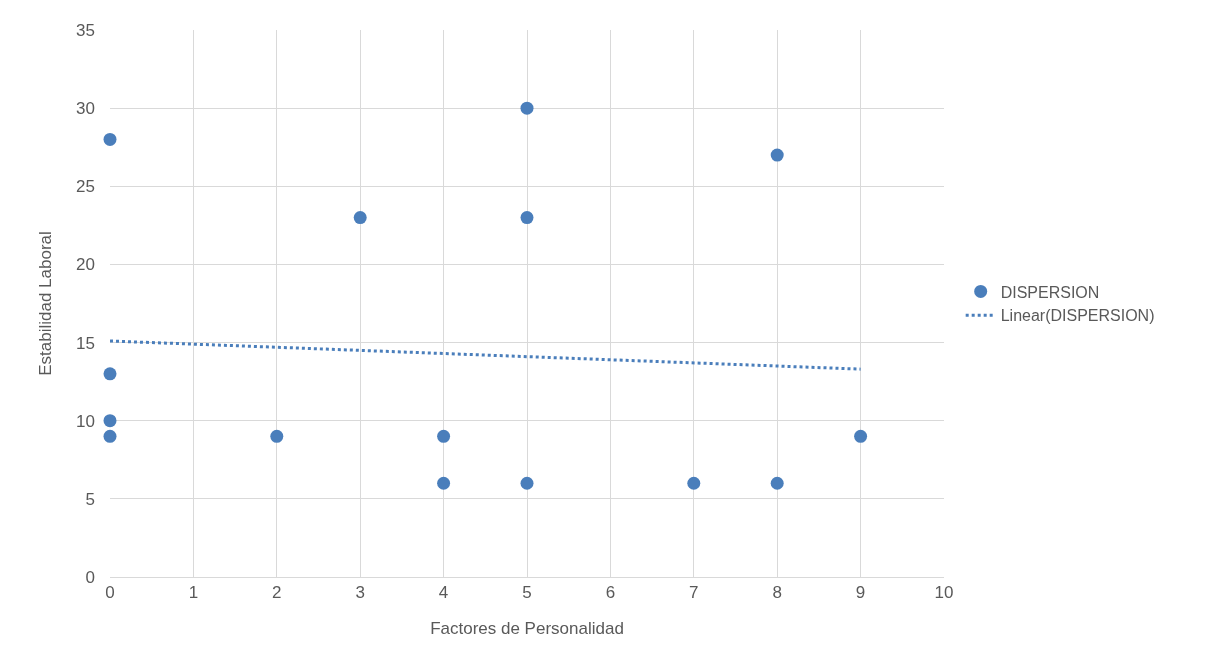 This screenshot has height=647, width=1214. What do you see at coordinates (777, 593) in the screenshot?
I see `x-tick-label: 8` at bounding box center [777, 593].